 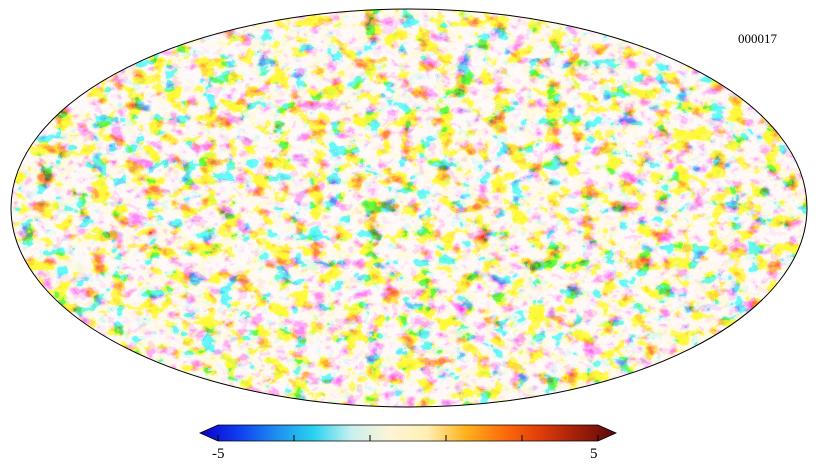 I want to click on colorbar-max-label: 5, so click(x=594, y=454).